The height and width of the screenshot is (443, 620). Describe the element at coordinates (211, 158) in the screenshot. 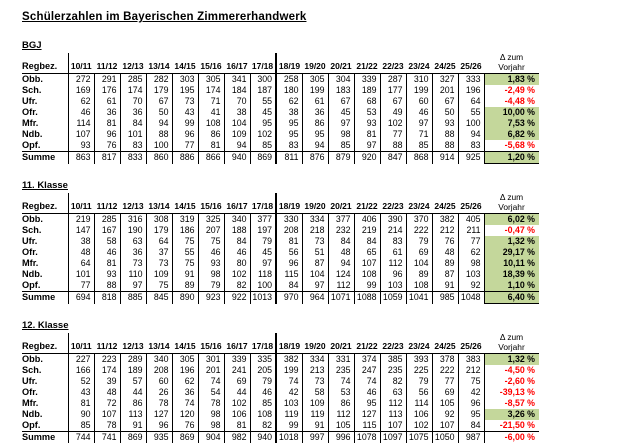

I see `value-cell: 866` at that location.